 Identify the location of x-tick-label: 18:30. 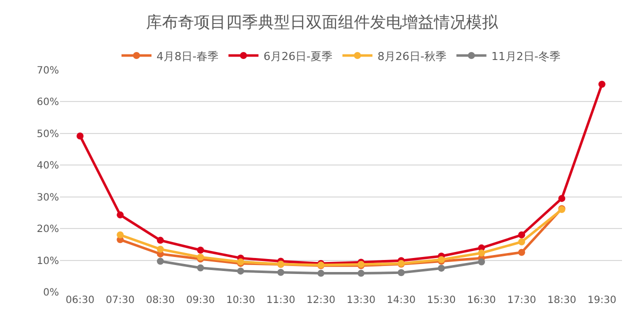
(561, 300).